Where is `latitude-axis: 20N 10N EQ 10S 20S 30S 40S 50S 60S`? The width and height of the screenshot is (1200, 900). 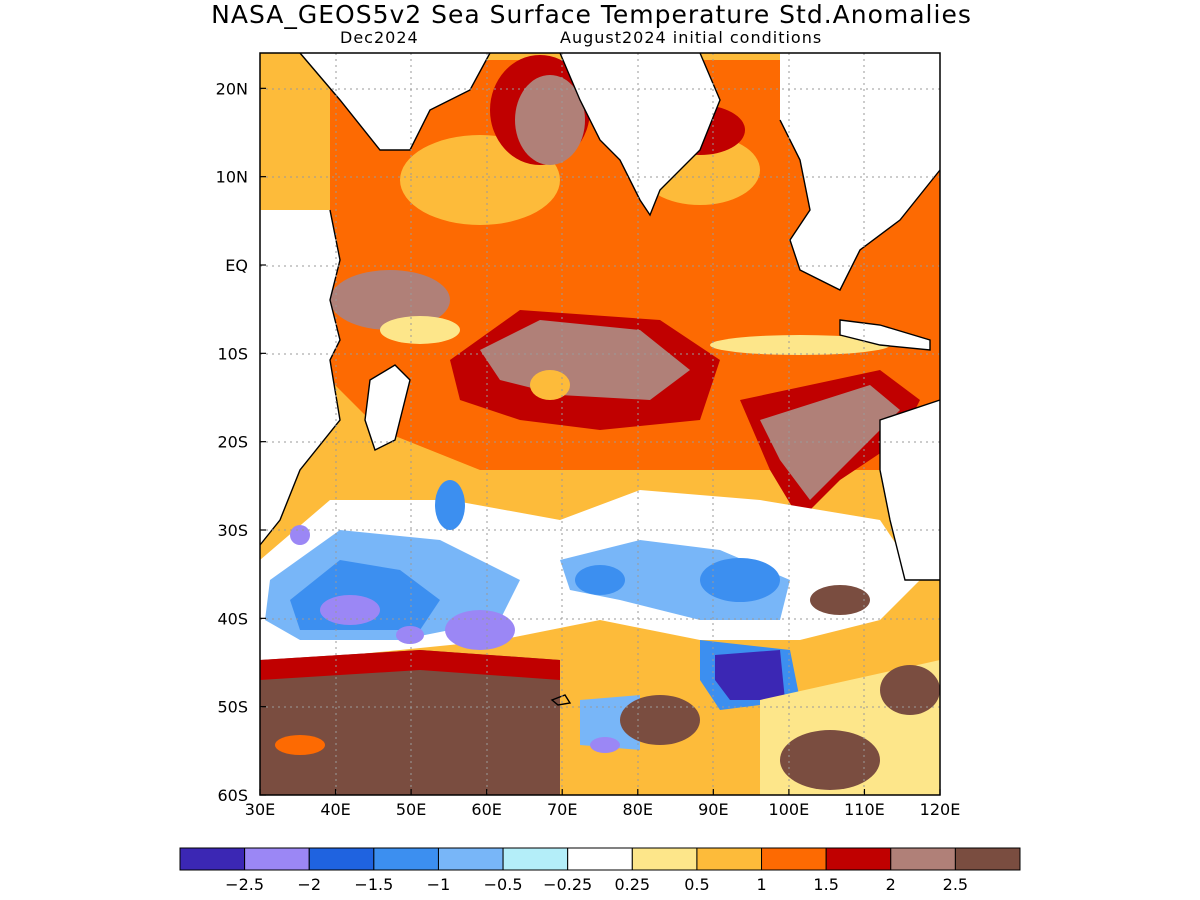
latitude-axis: 20N 10N EQ 10S 20S 30S 40S 50S 60S is located at coordinates (241, 442).